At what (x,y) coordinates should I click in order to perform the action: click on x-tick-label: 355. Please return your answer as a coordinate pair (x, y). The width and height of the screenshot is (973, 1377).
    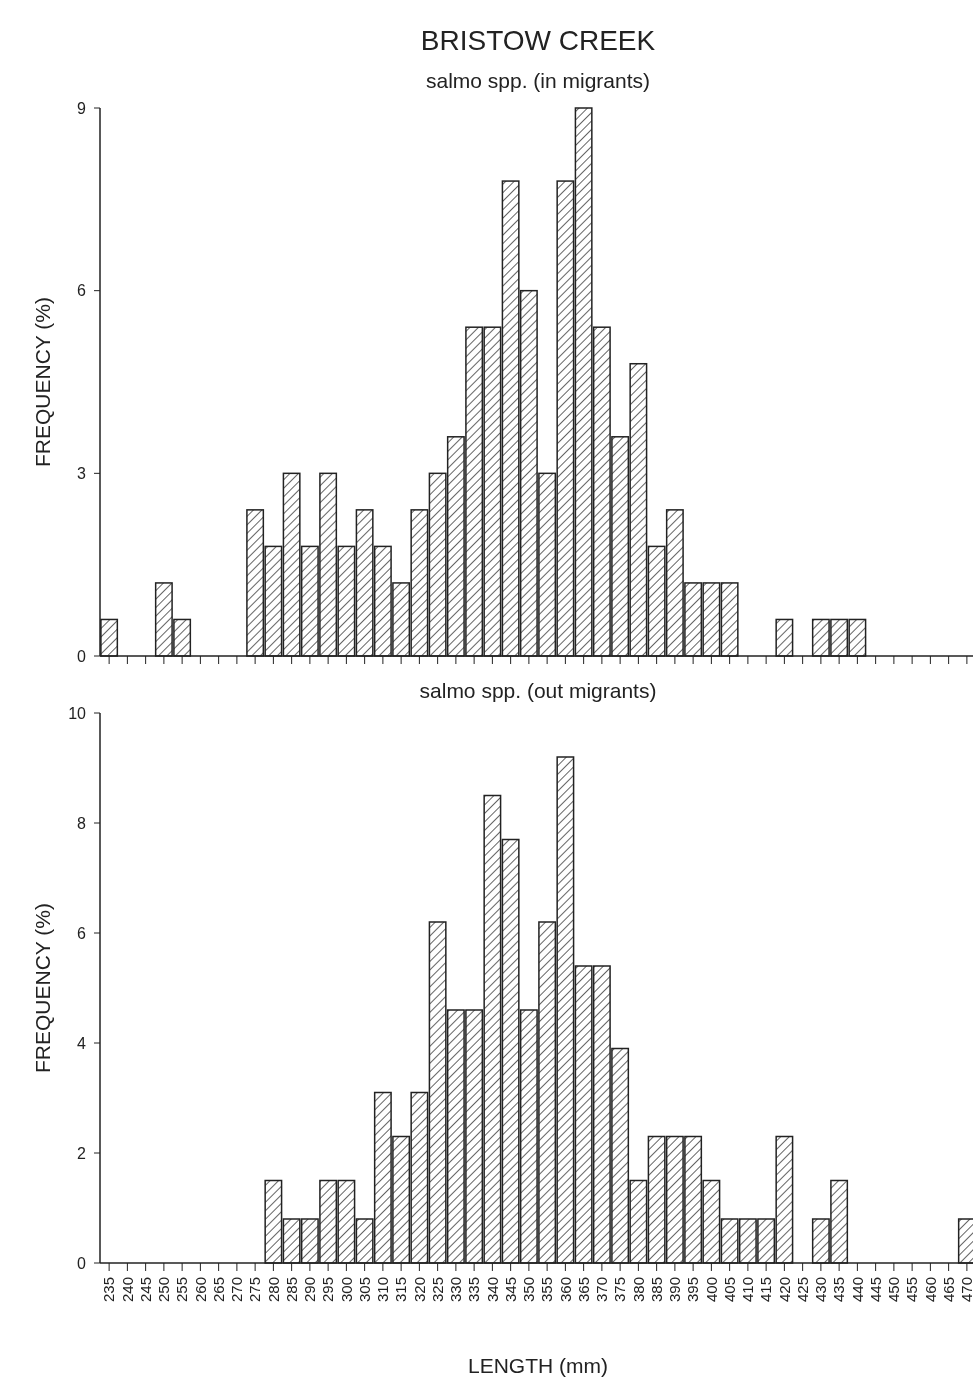
    Looking at the image, I should click on (547, 1290).